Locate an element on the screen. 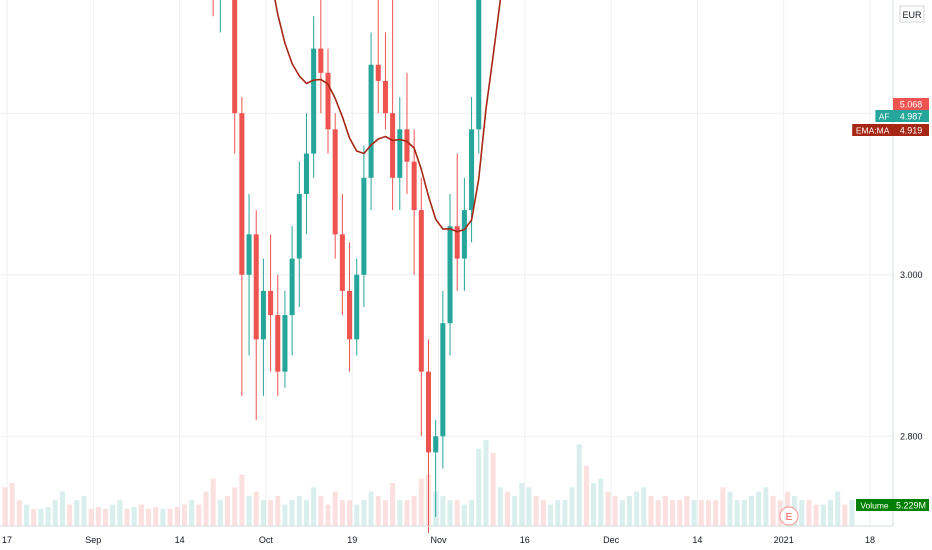 The width and height of the screenshot is (932, 550). x-tick-label: 17 is located at coordinates (7, 540).